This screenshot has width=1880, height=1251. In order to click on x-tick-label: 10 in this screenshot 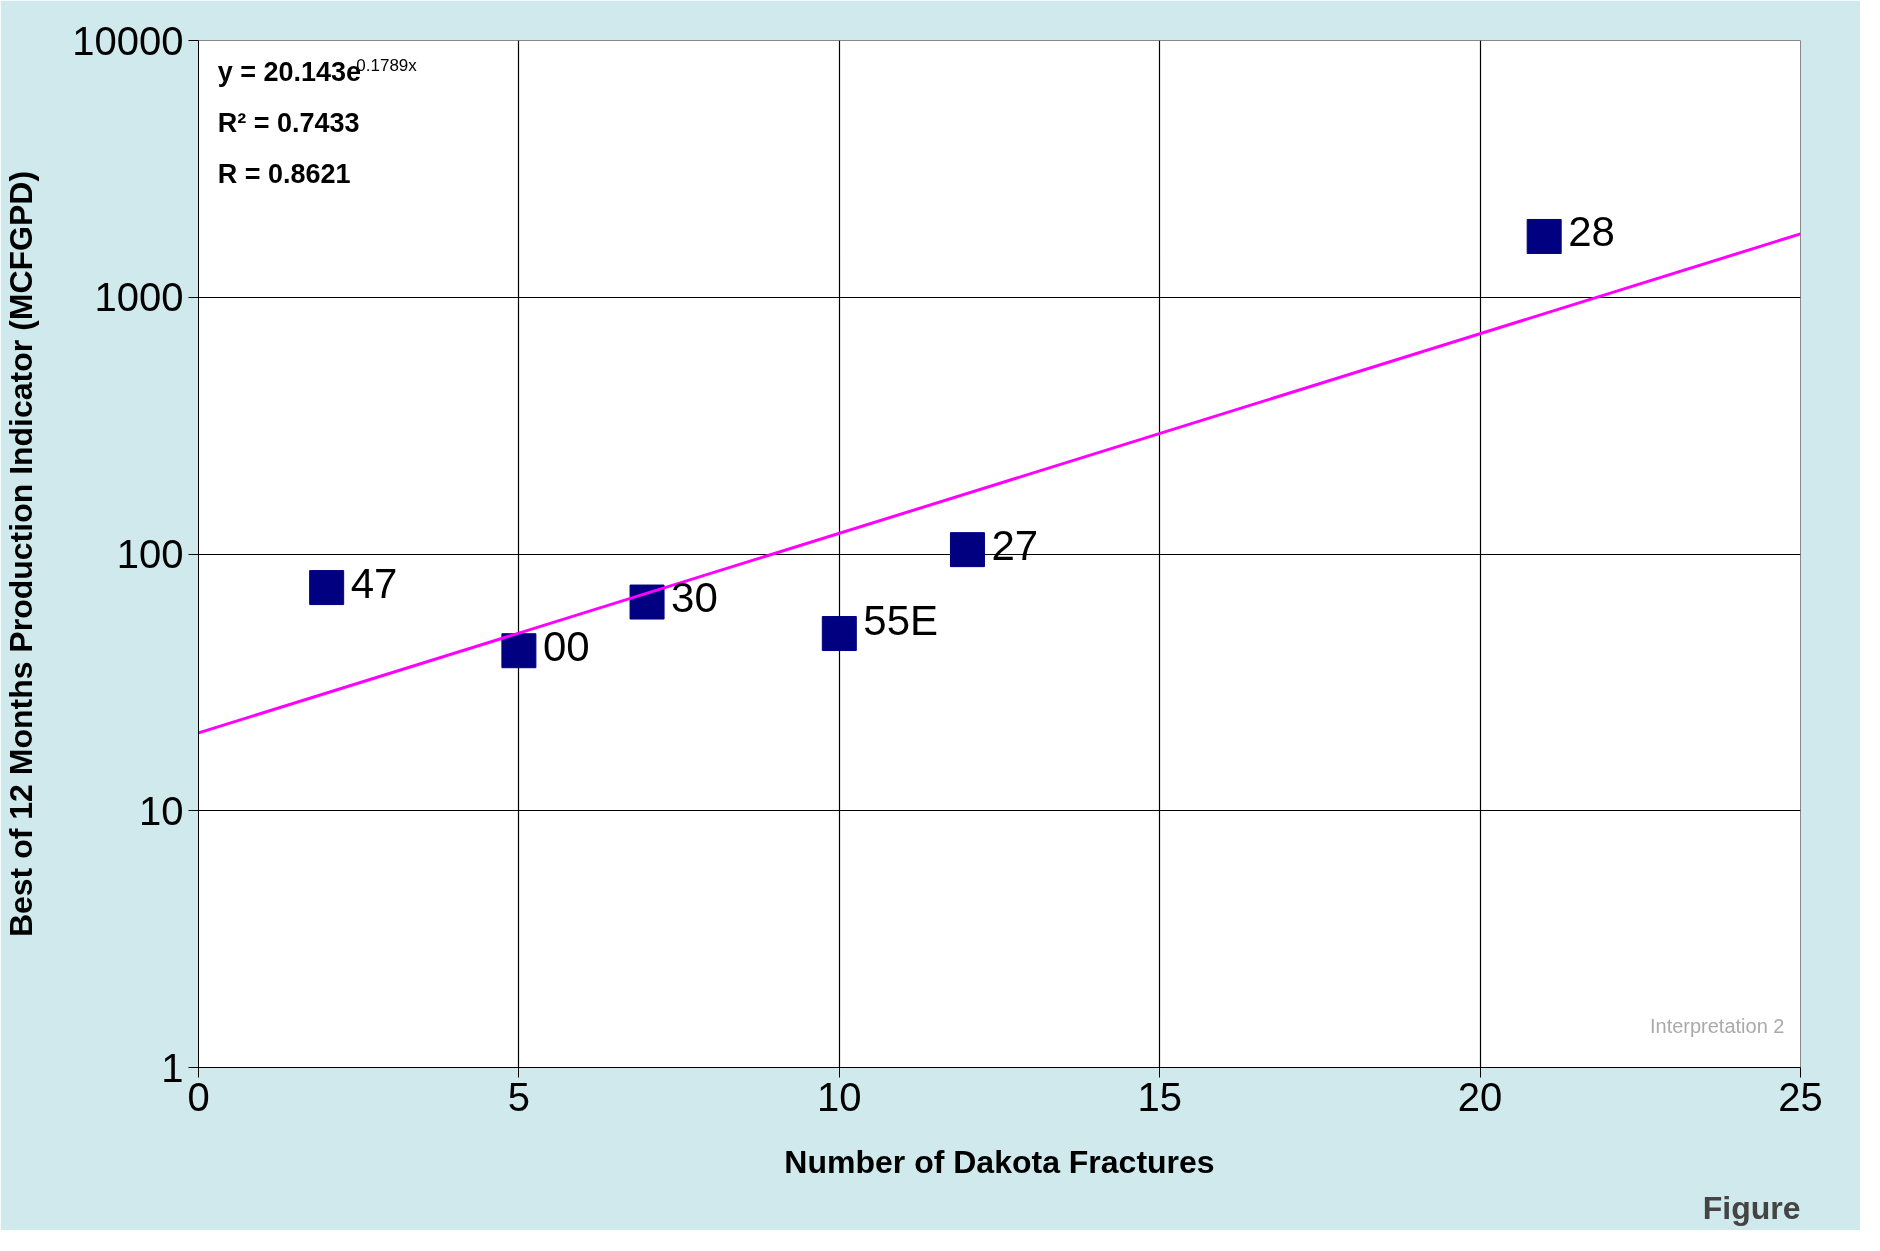, I will do `click(839, 1096)`.